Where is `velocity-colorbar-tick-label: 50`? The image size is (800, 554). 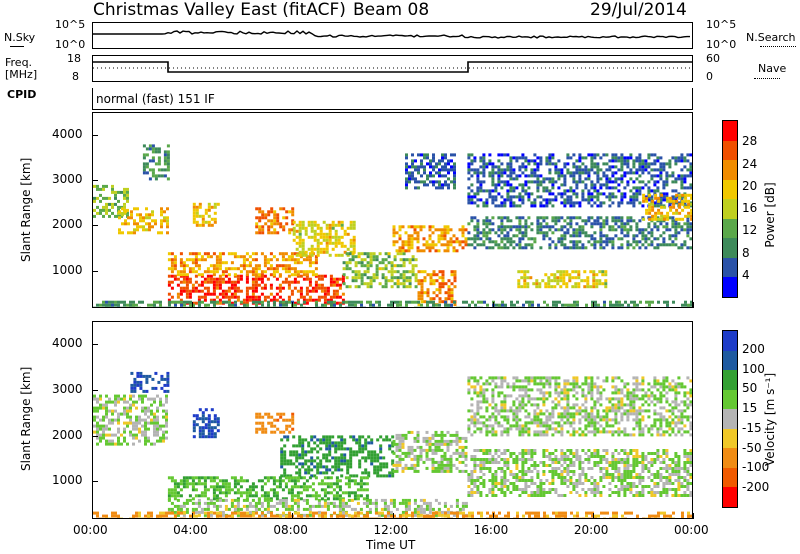 velocity-colorbar-tick-label: 50 is located at coordinates (750, 388).